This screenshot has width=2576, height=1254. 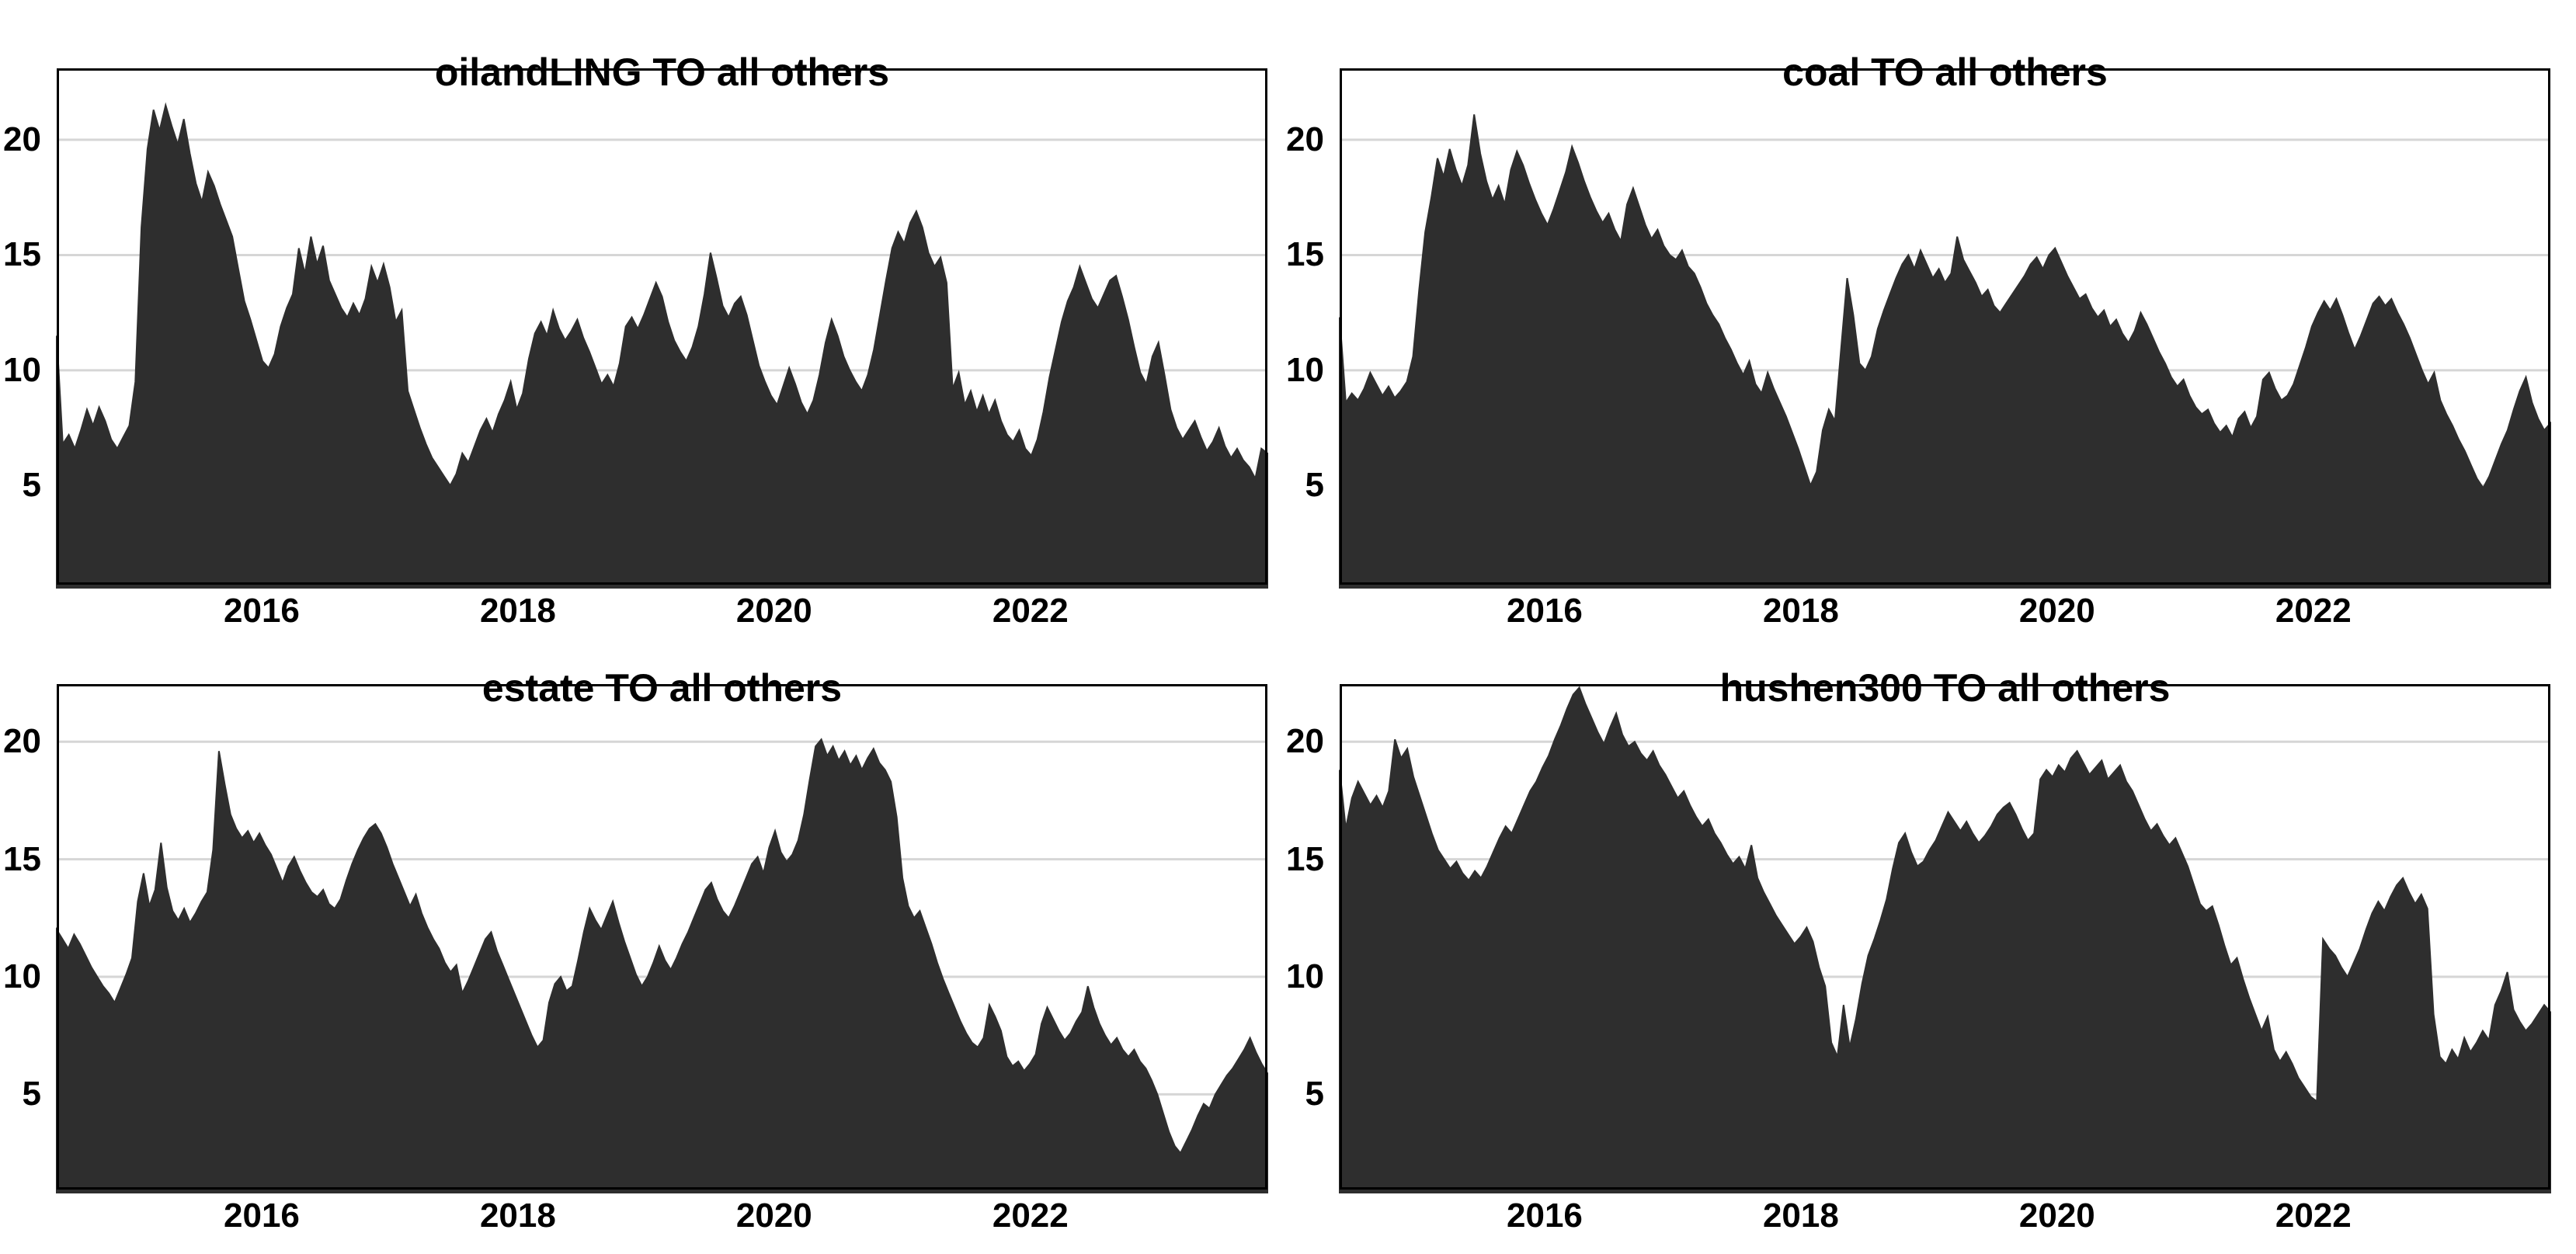 I want to click on panel-title-coal: coal TO all others, so click(x=1945, y=72).